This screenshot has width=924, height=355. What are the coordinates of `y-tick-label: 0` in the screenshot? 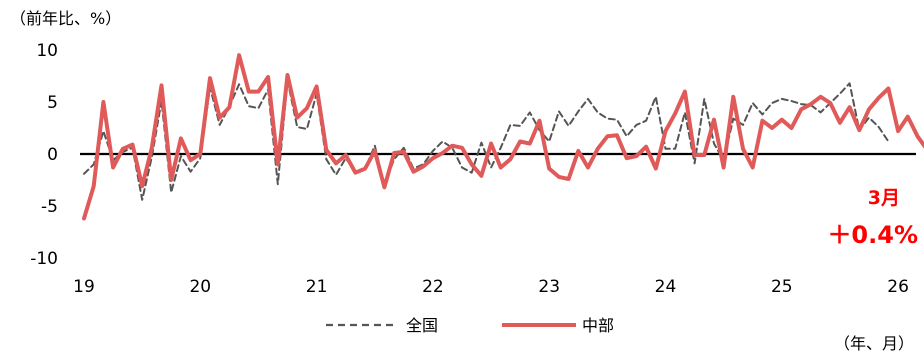 It's located at (52, 155).